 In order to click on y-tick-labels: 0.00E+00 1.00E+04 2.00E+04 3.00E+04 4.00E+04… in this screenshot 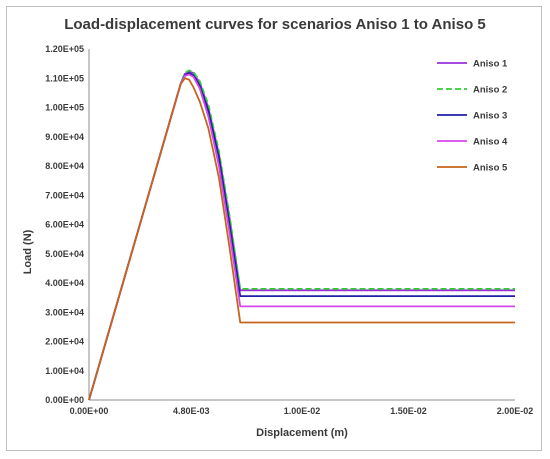, I will do `click(64, 224)`.